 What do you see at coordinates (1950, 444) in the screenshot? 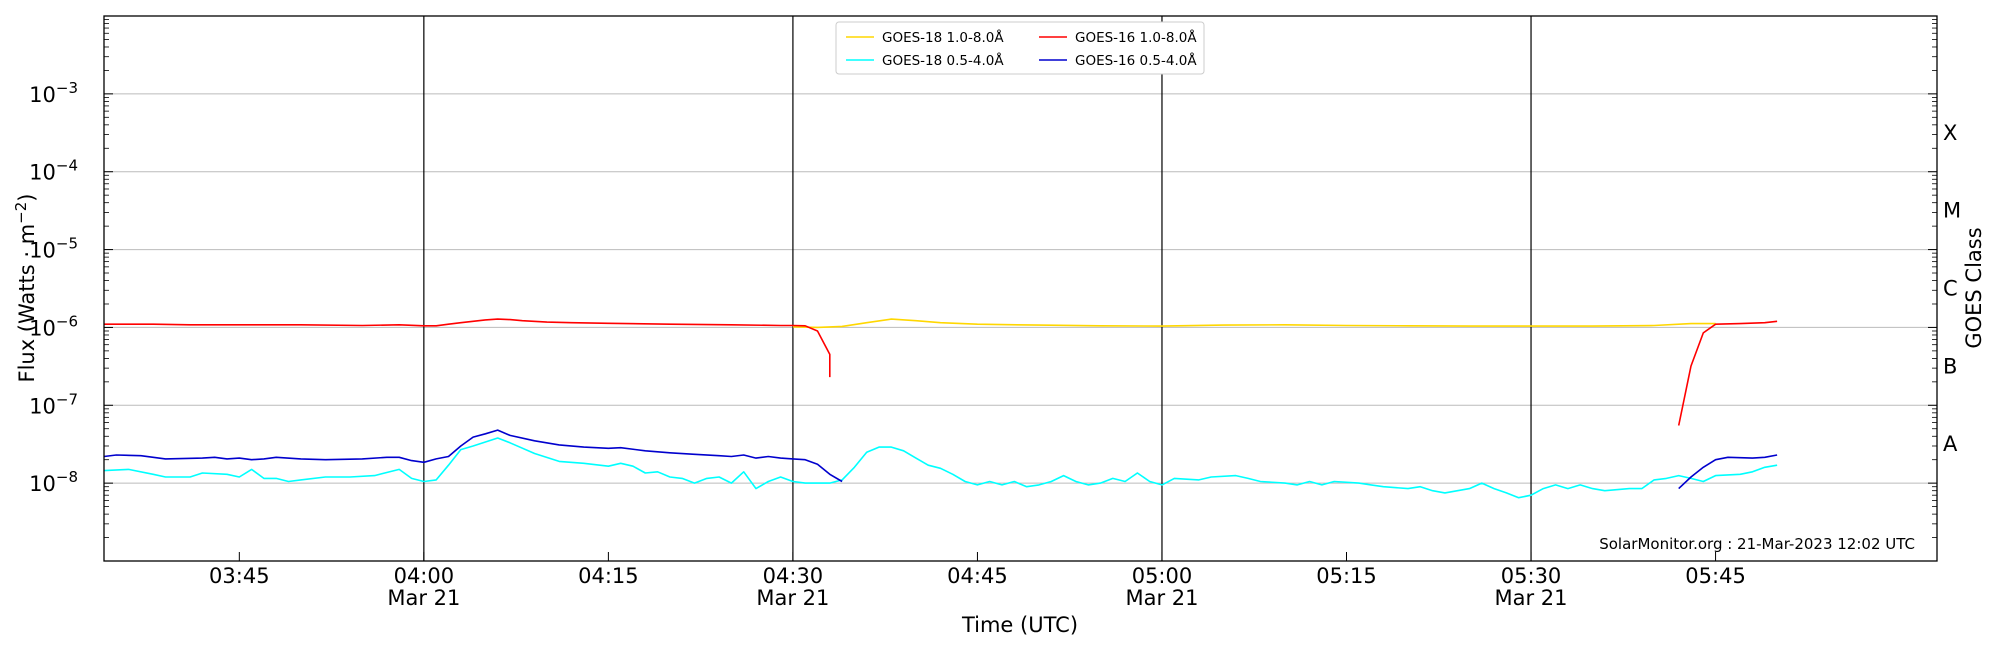
I see `goes-class-label: A` at bounding box center [1950, 444].